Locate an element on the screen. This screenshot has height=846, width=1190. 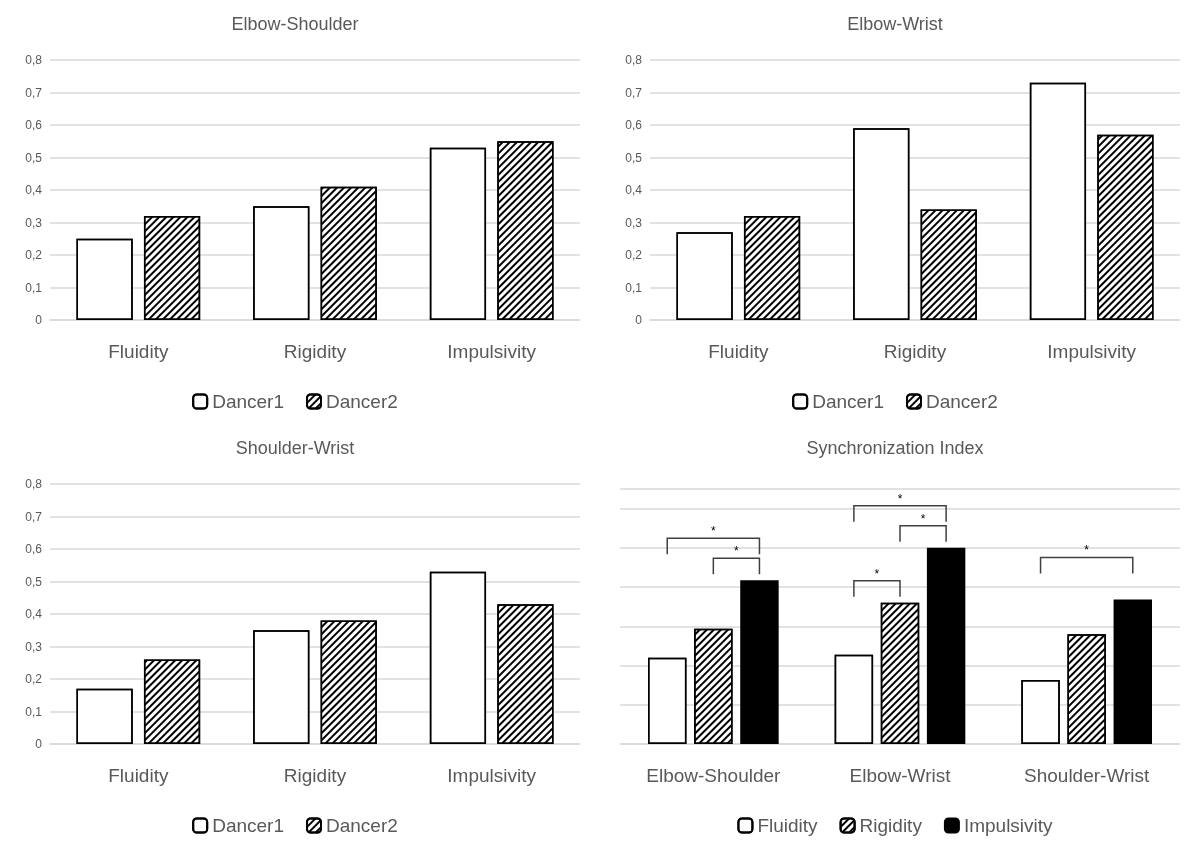
chart-title: Elbow-Shoulder is located at coordinates (295, 24).